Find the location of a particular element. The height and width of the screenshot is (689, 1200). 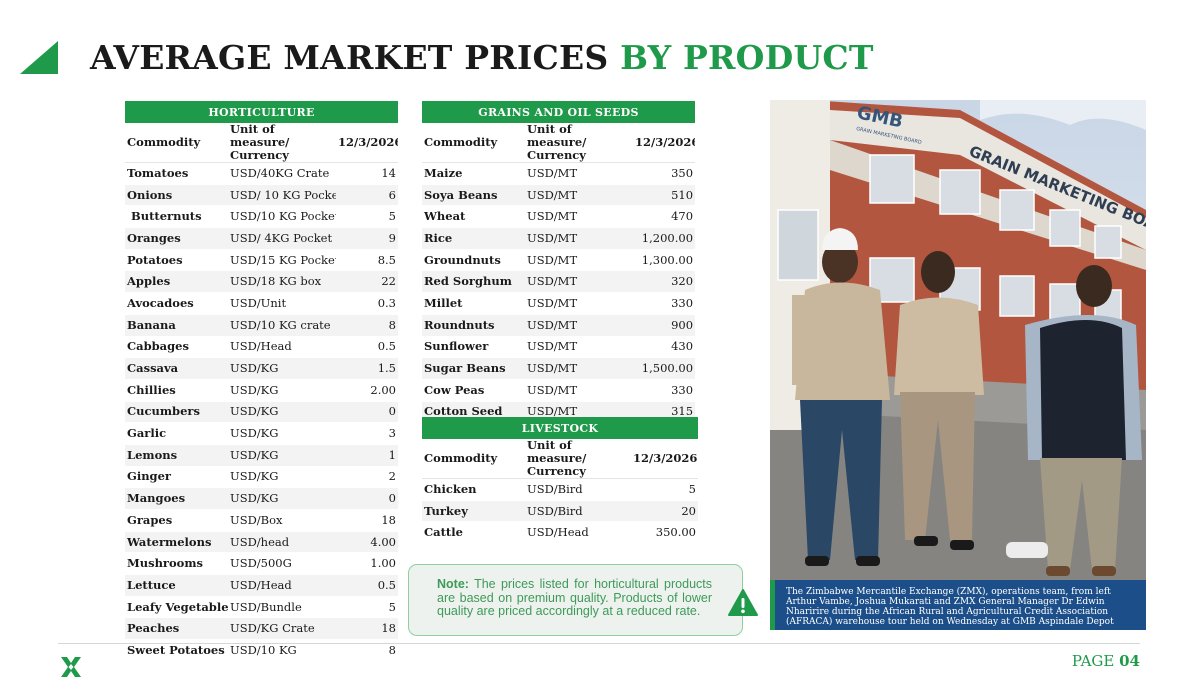

cell-unit: USD/10 KG crate is located at coordinates (282, 325).